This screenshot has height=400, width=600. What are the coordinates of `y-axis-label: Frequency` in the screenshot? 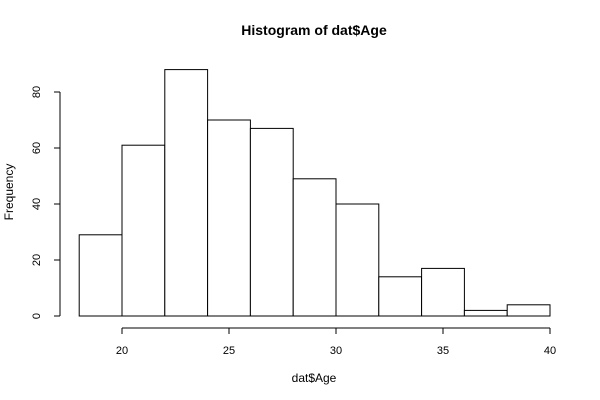 It's located at (9, 192).